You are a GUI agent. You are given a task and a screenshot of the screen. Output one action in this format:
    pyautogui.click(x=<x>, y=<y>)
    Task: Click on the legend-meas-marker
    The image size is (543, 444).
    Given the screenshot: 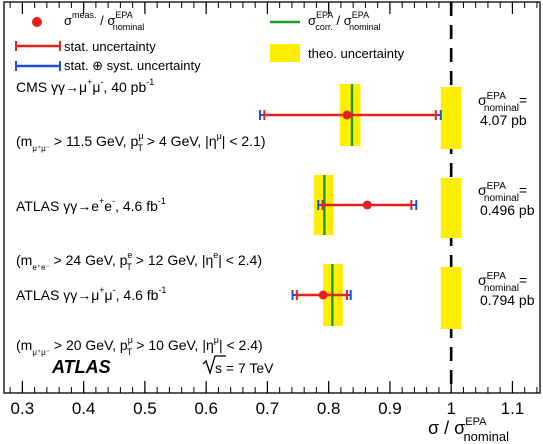 What is the action you would take?
    pyautogui.click(x=37, y=22)
    